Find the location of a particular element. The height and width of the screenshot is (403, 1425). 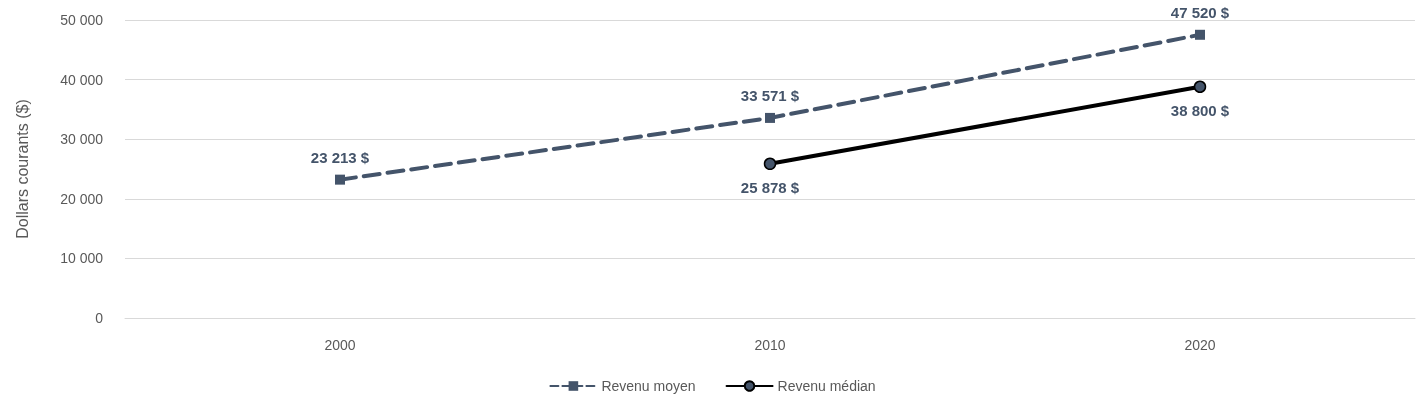

x-tick-label: 2000 is located at coordinates (340, 345).